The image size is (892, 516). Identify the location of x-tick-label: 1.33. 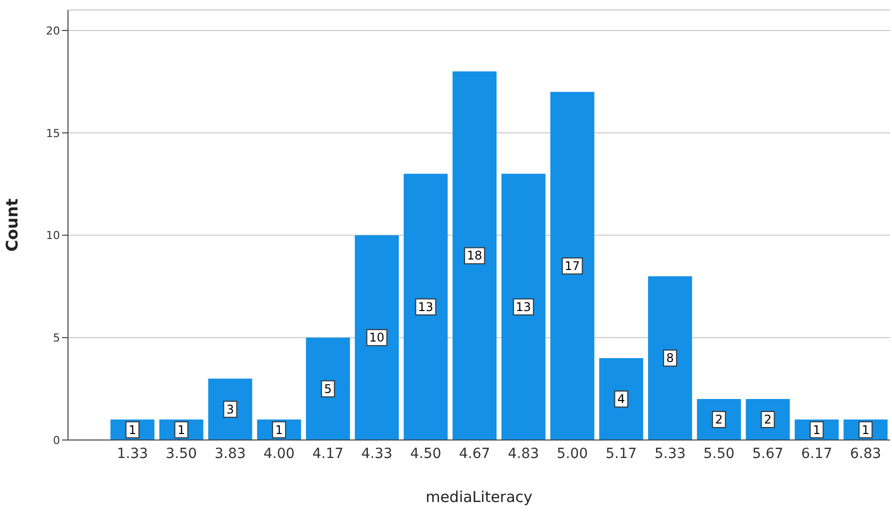
(132, 454).